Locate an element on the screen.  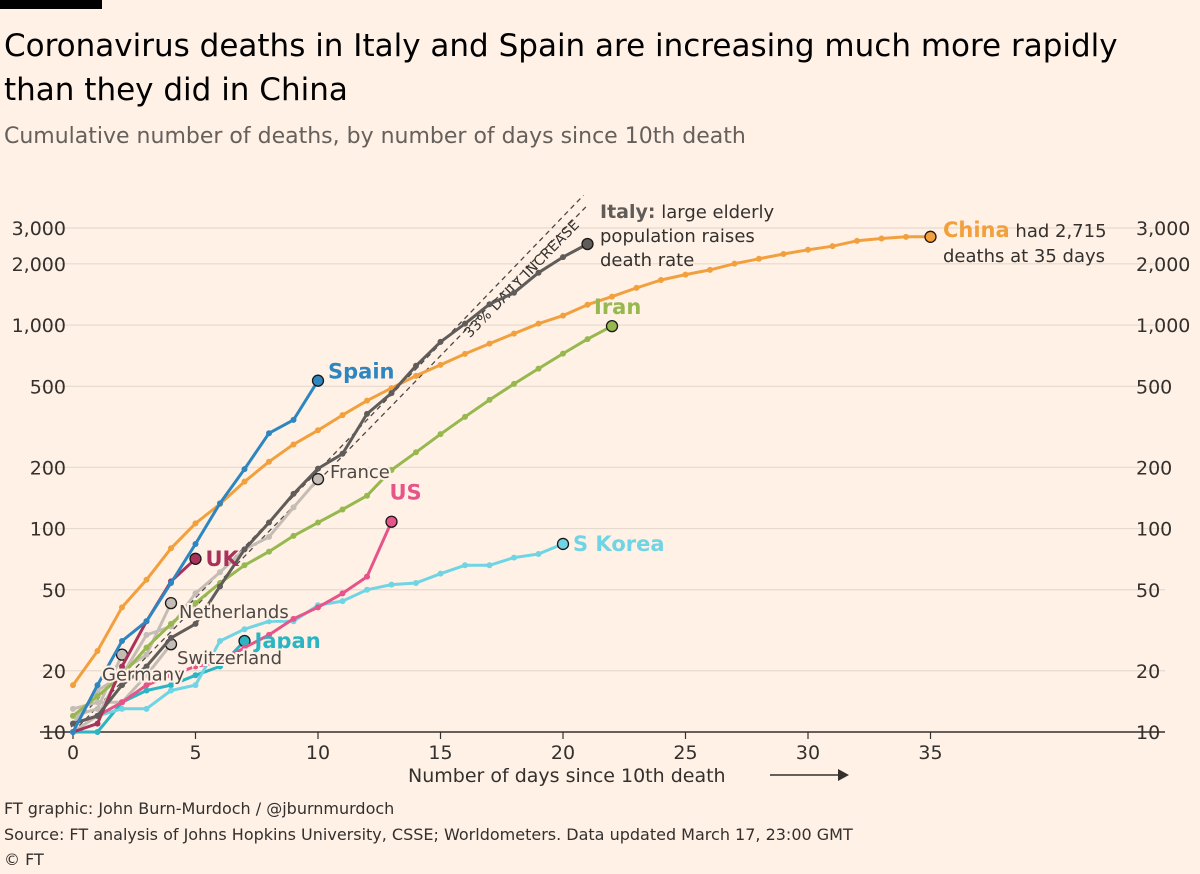
x-tick-label: 30 is located at coordinates (808, 753).